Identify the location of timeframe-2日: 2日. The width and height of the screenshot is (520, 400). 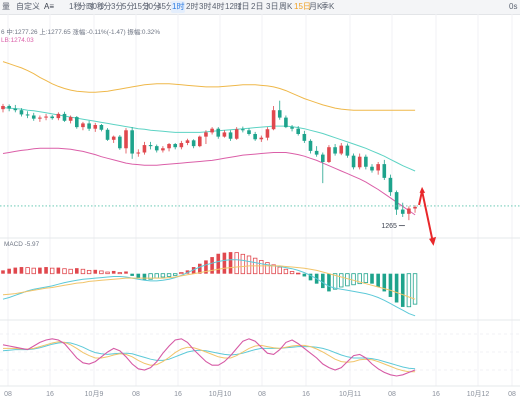
(257, 6).